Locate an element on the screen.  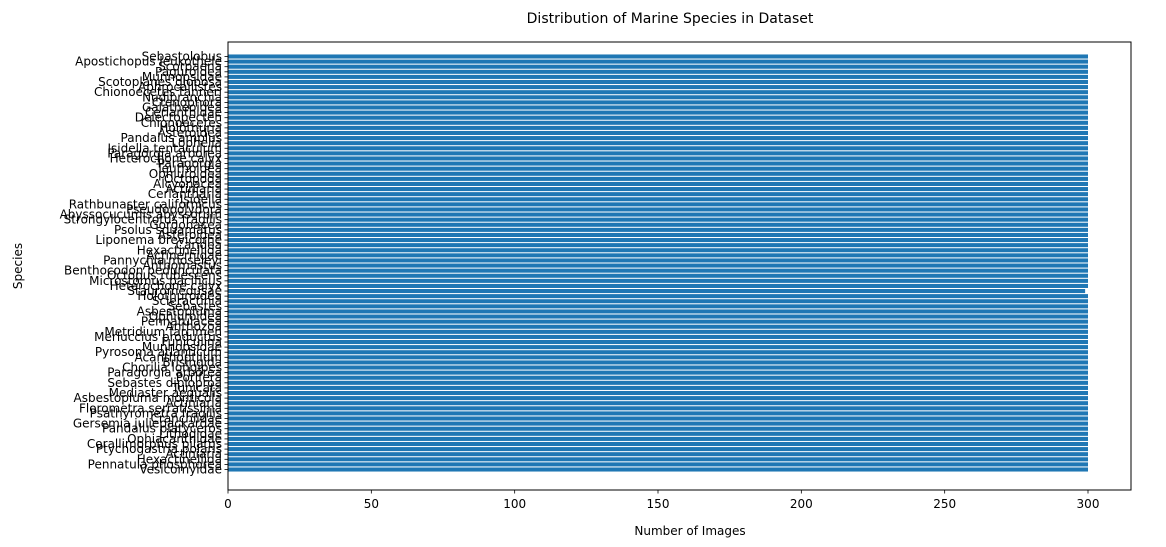
y-tick-label: Hexactinellida is located at coordinates (179, 250).